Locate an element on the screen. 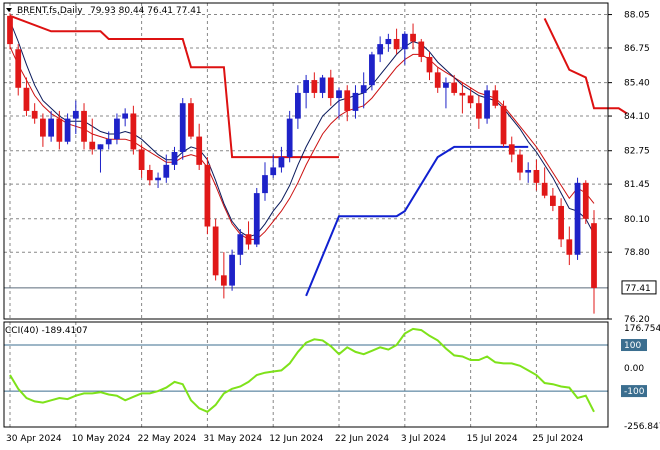 This screenshot has width=660, height=450. x-tick-label: 22 May 2024 is located at coordinates (167, 439).